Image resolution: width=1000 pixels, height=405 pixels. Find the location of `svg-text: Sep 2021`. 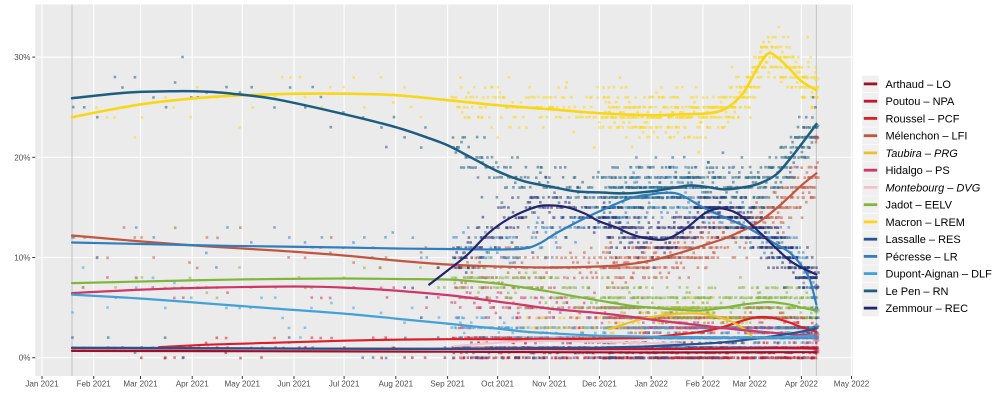

svg-text: Sep 2021 is located at coordinates (447, 384).